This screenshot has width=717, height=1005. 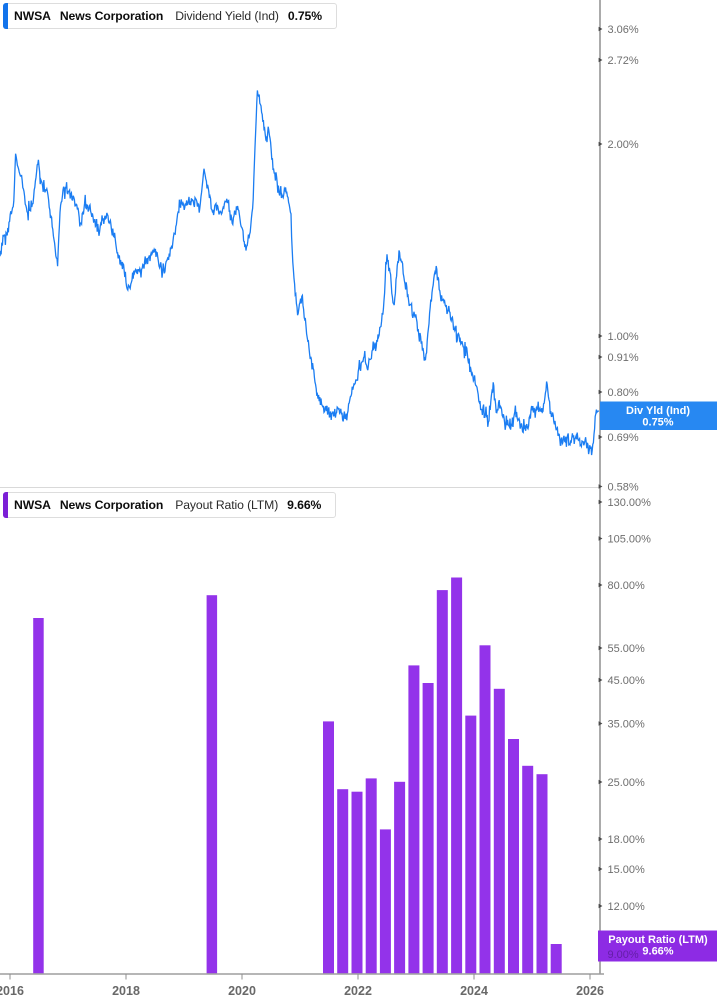 What do you see at coordinates (627, 907) in the screenshot?
I see `svg-text: 12.00%` at bounding box center [627, 907].